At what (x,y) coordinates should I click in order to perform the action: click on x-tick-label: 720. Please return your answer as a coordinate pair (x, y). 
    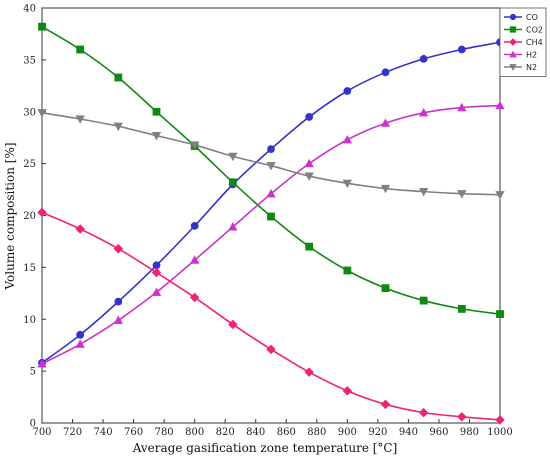
    Looking at the image, I should click on (72, 432).